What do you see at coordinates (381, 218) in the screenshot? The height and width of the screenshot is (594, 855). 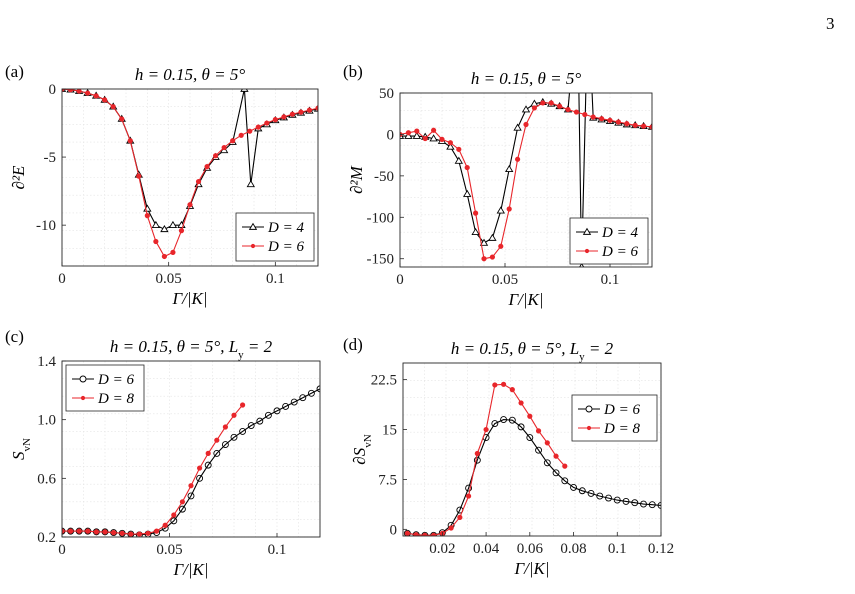 I see `y-tick-label: -100` at bounding box center [381, 218].